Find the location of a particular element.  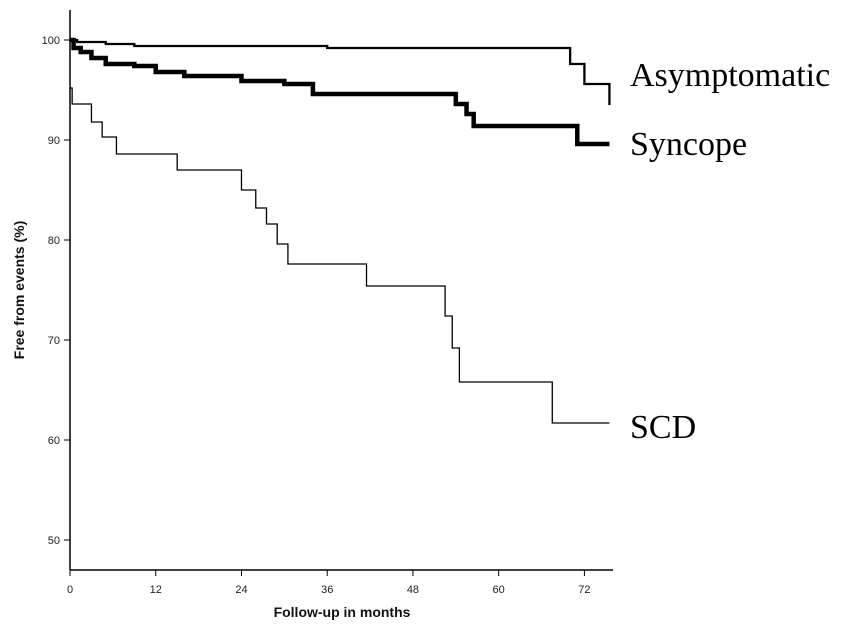

series-line-syncope is located at coordinates (340, 92).